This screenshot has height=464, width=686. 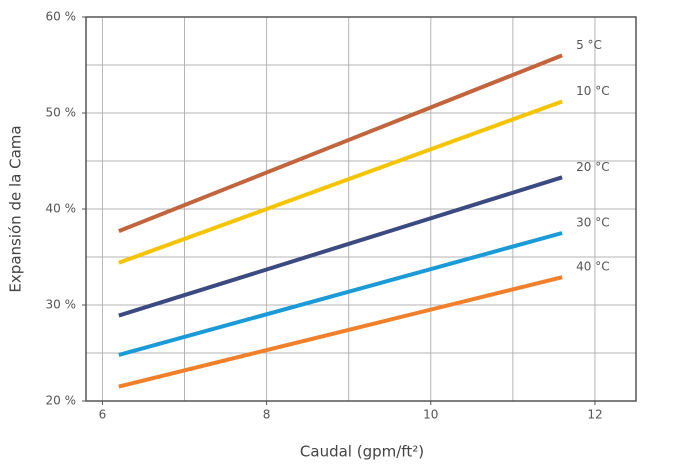 I want to click on legend-label: 40 °C, so click(x=592, y=267).